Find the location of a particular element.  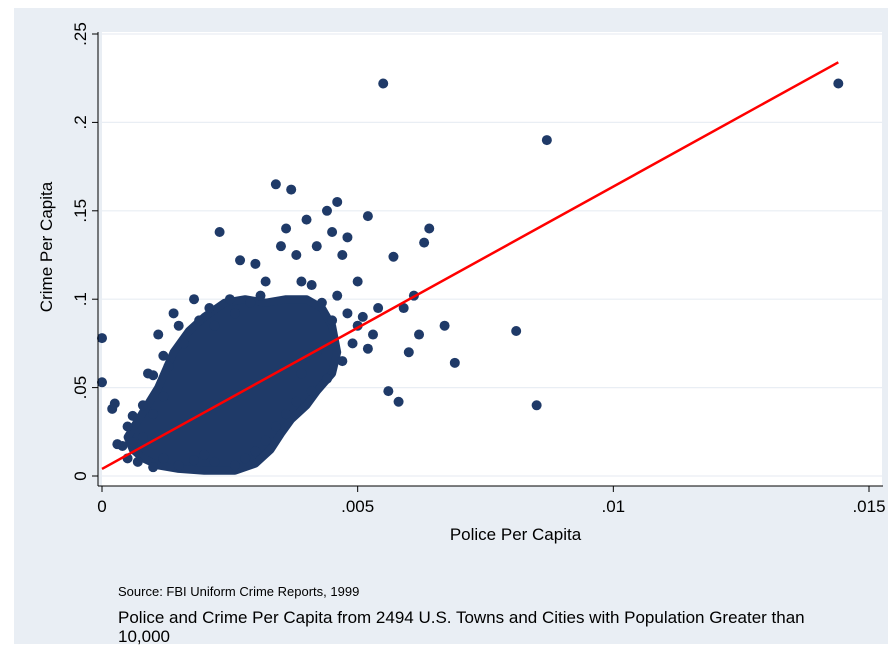

y-tick-label-5: .25 is located at coordinates (80, 34).